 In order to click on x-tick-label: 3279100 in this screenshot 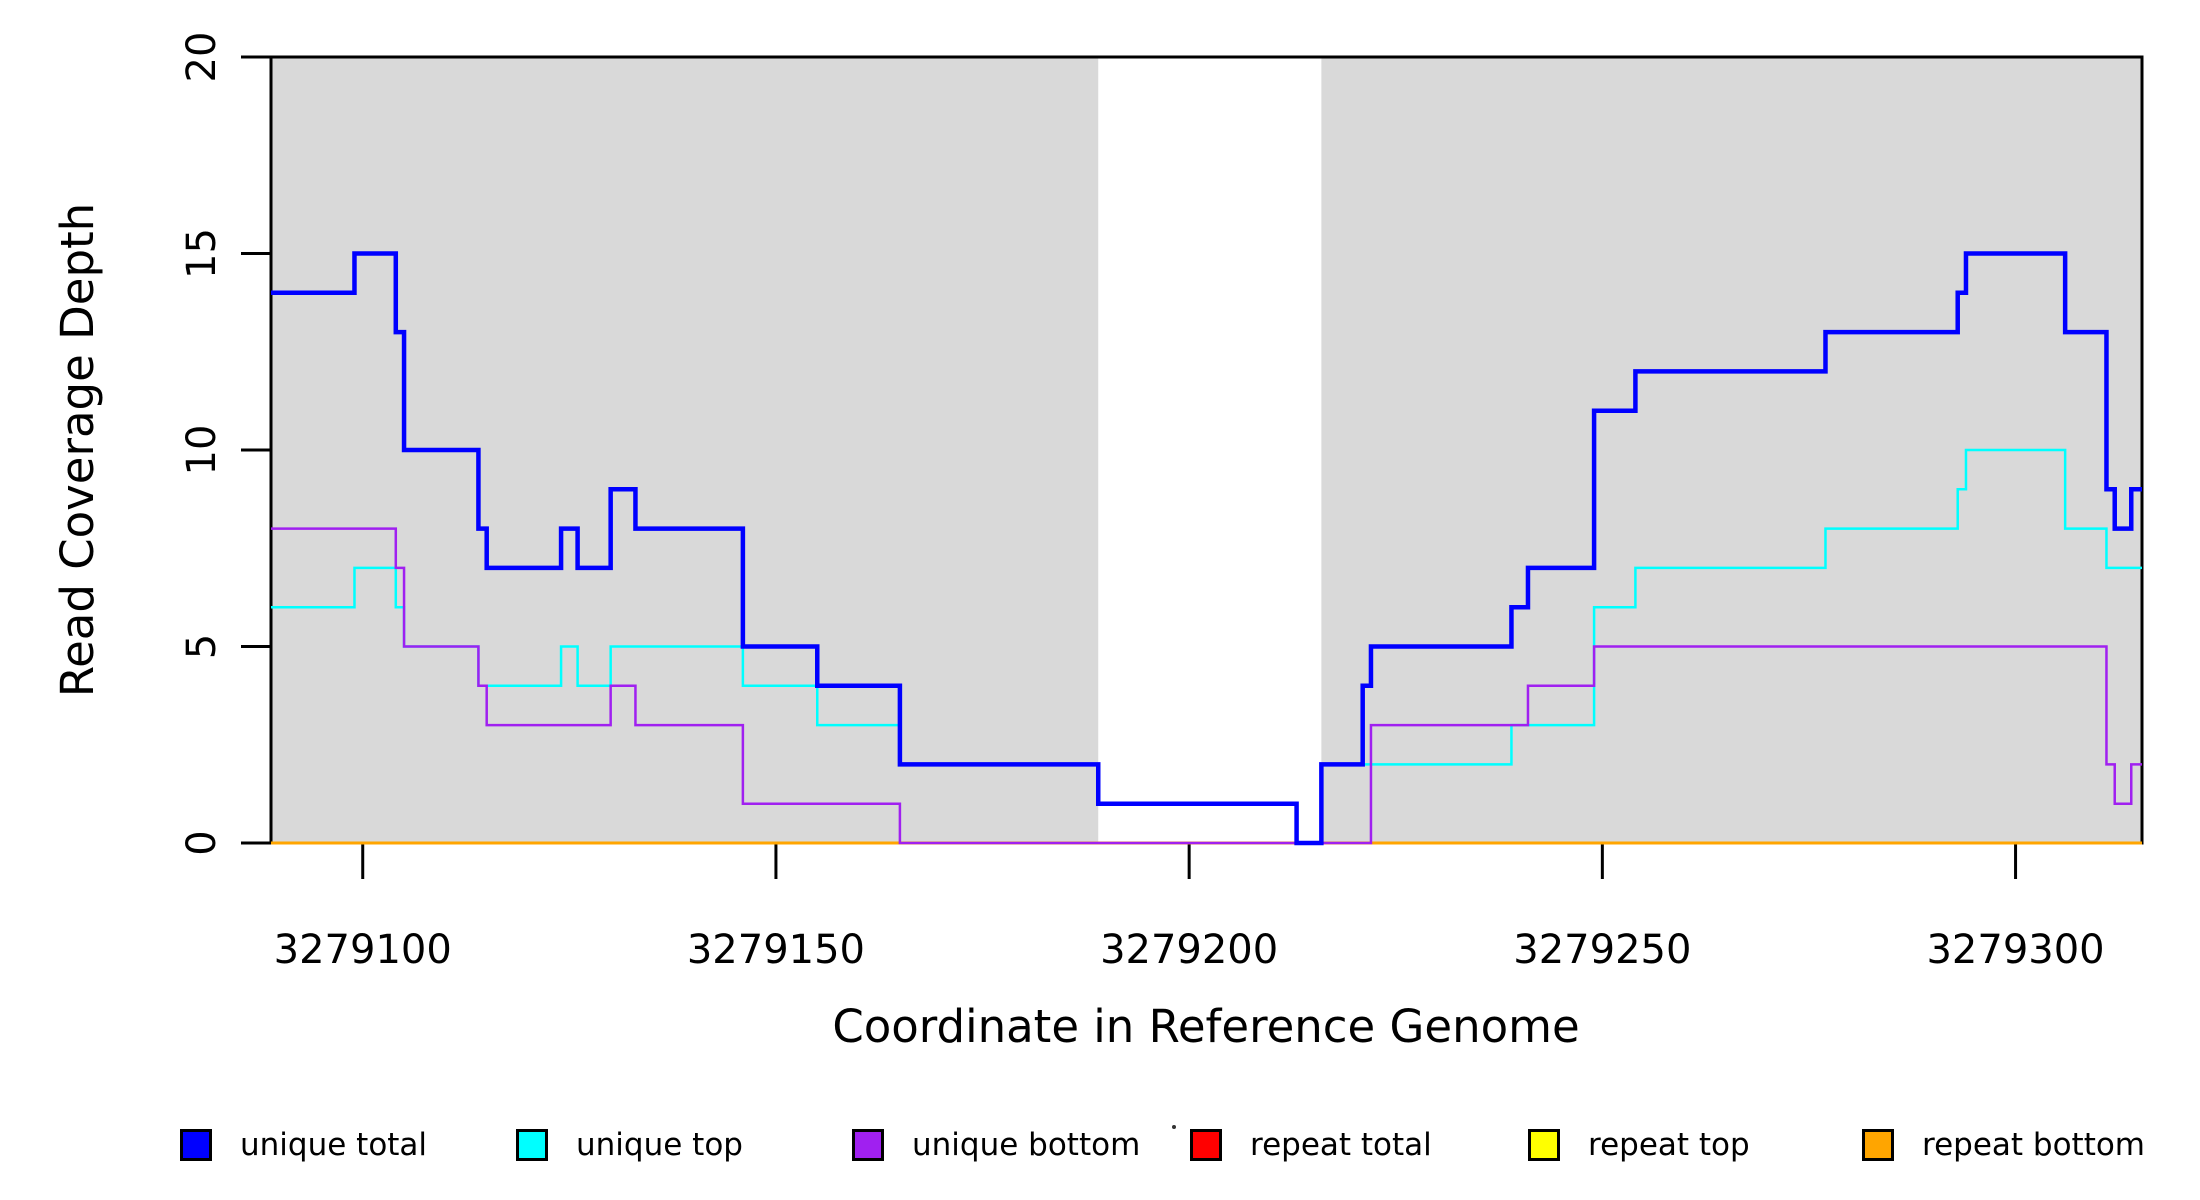, I will do `click(363, 950)`.